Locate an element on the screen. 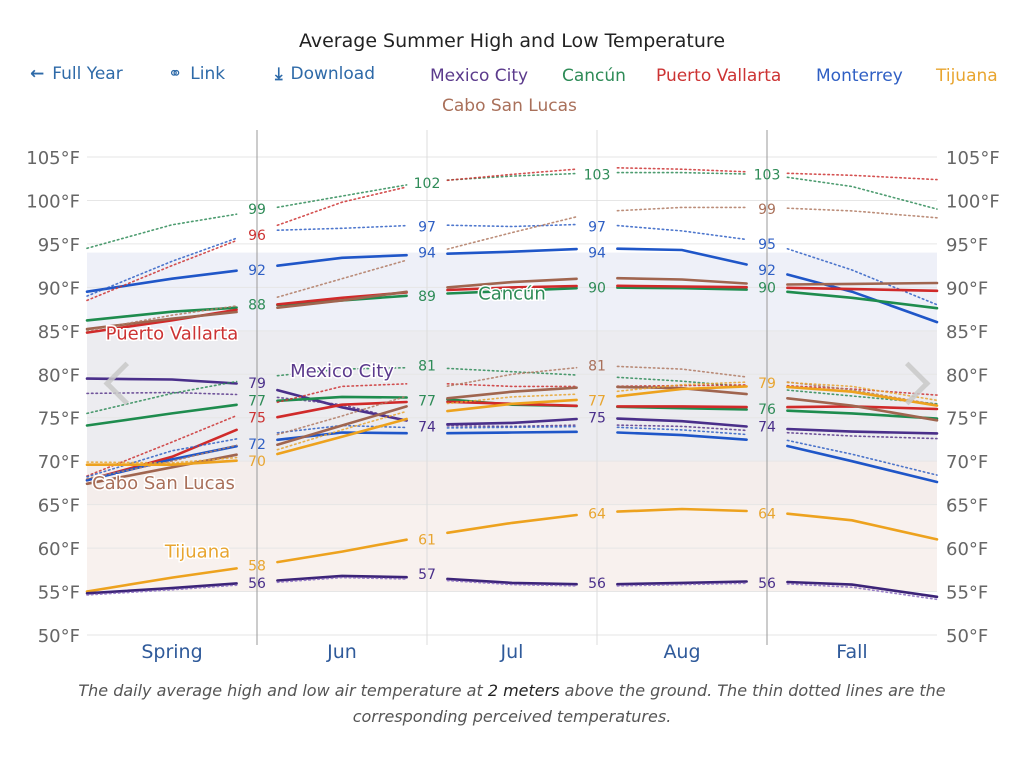  y-tick-left-70: 70°F is located at coordinates (59, 462).